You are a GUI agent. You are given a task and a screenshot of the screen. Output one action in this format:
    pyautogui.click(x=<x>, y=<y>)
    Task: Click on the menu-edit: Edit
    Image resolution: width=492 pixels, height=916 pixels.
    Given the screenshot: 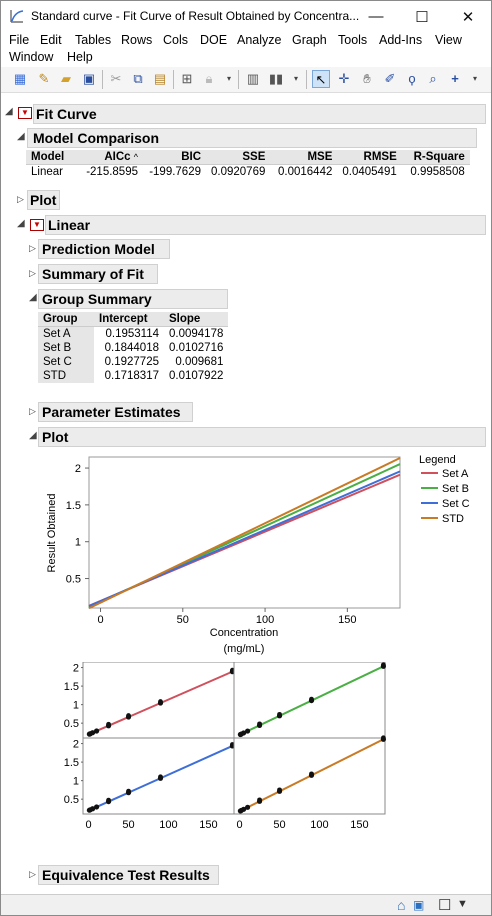 What is the action you would take?
    pyautogui.click(x=51, y=40)
    